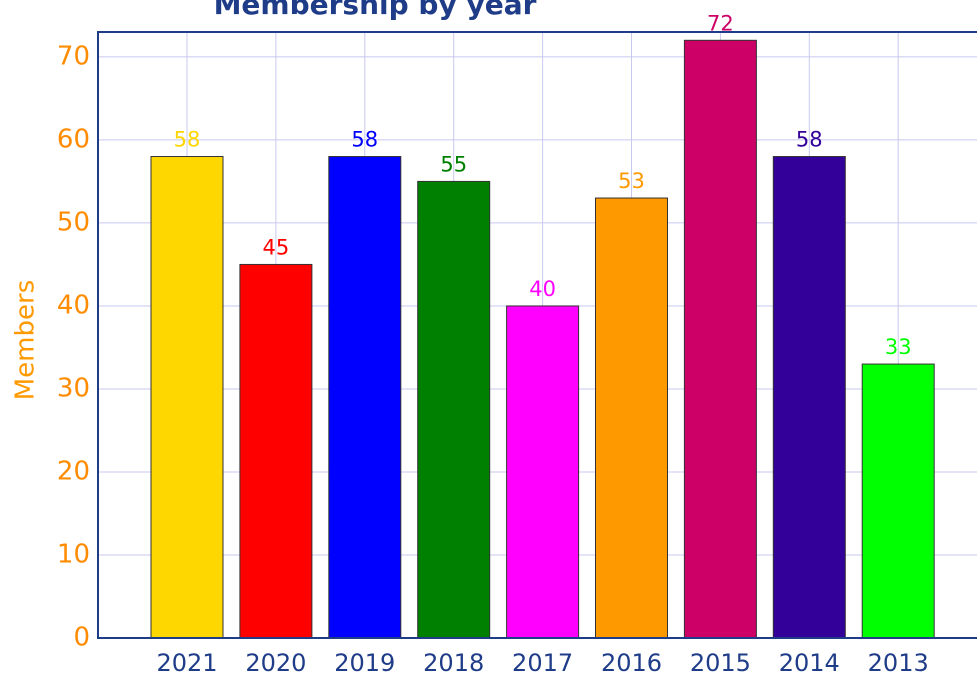 This screenshot has width=977, height=683. Describe the element at coordinates (542, 289) in the screenshot. I see `value-label: 40` at that location.